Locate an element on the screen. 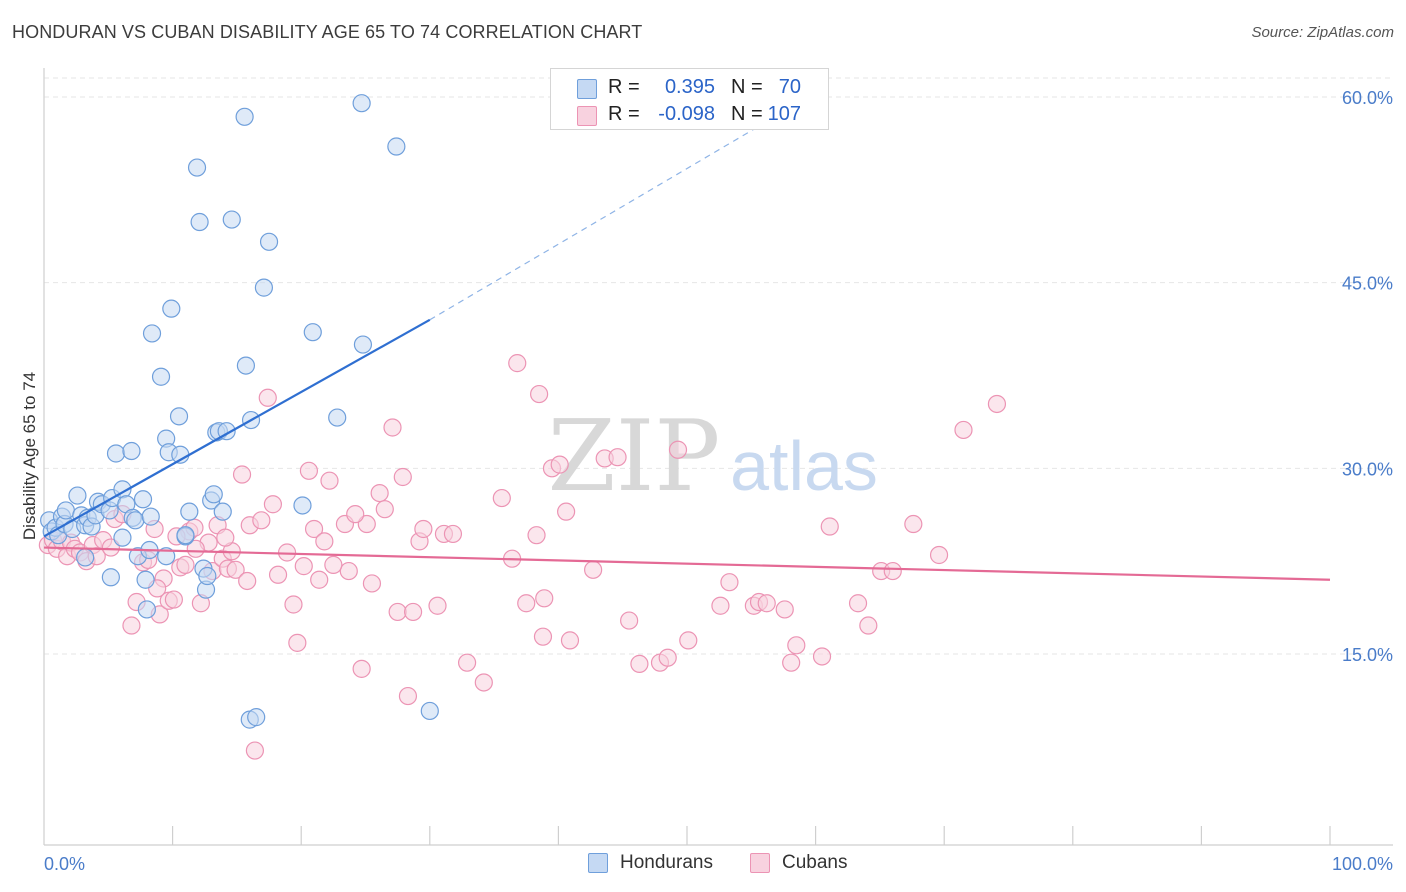  y-tick-label: 45.0% is located at coordinates (1367, 284).